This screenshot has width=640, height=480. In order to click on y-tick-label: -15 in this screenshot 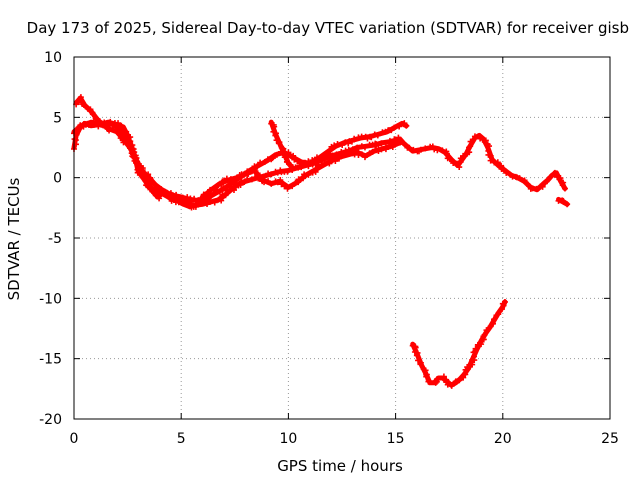, I will do `click(50, 360)`.